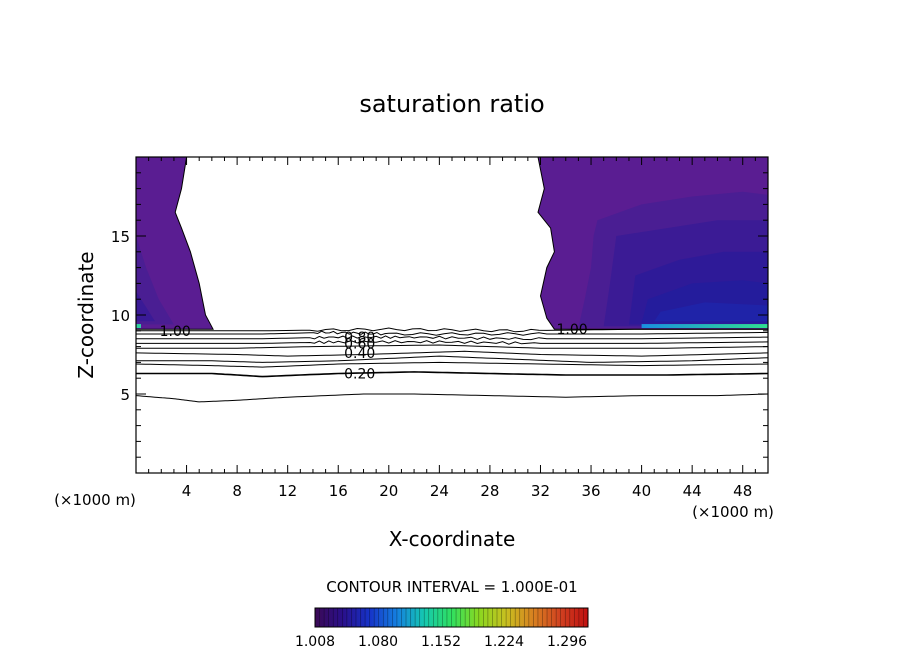  Describe the element at coordinates (359, 338) in the screenshot. I see `contour-label: 0.80` at that location.